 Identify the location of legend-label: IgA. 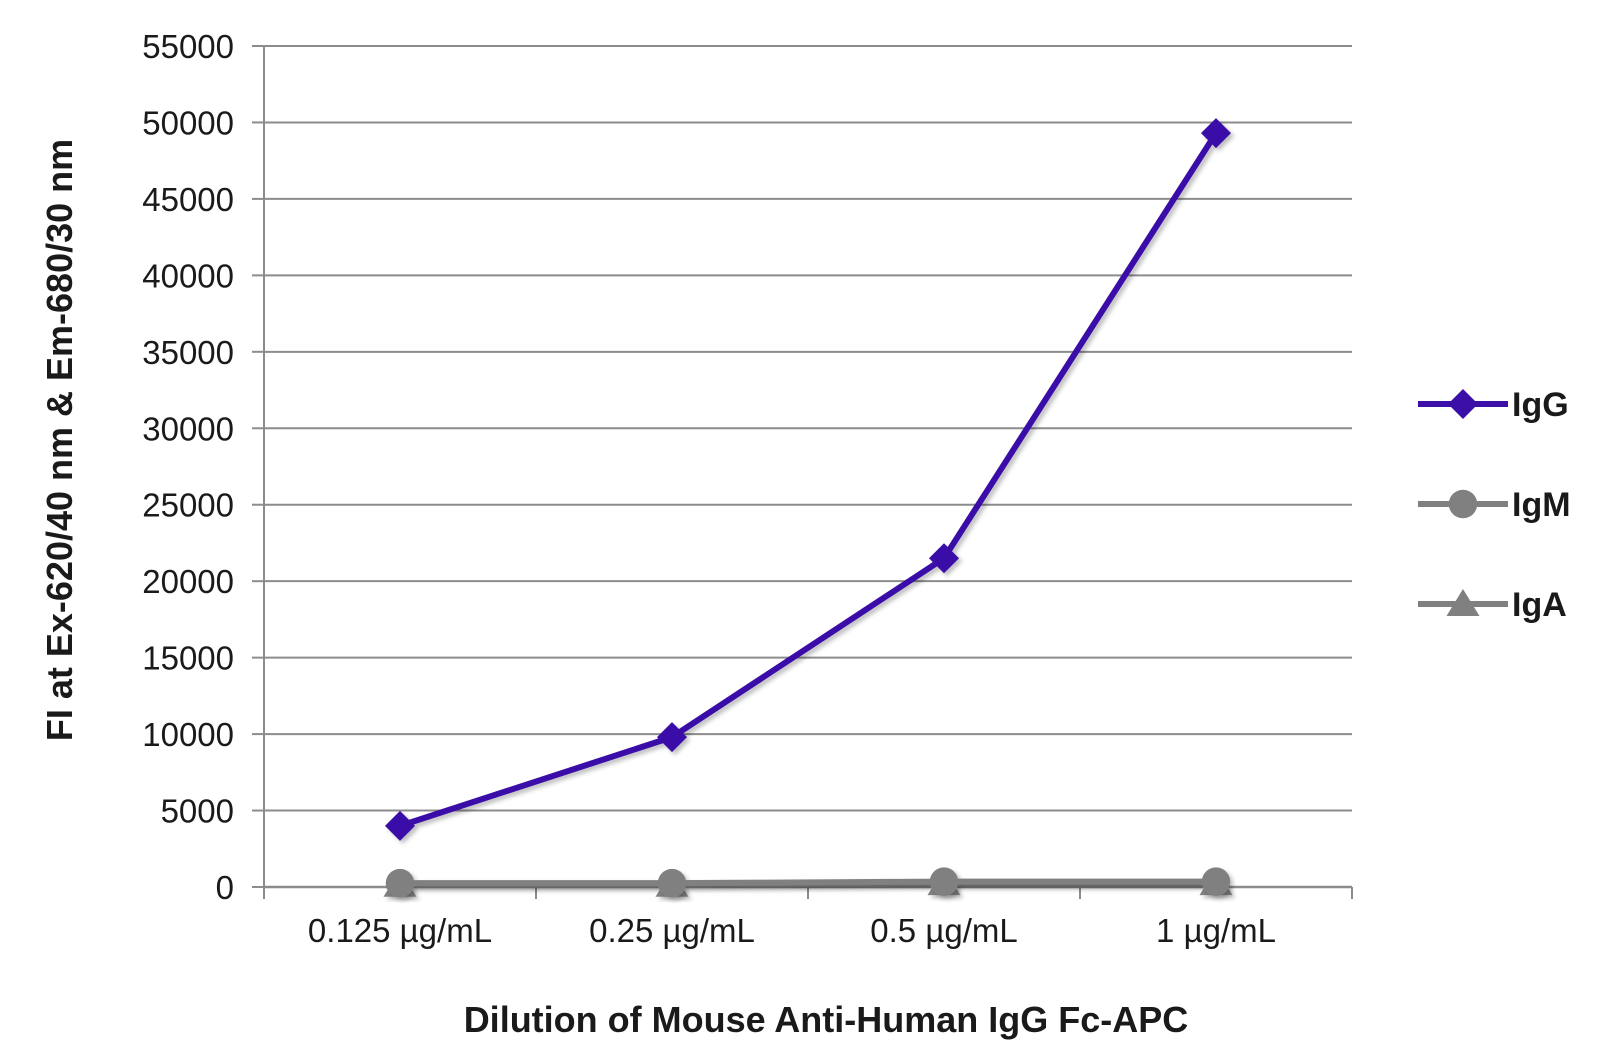
(1539, 605).